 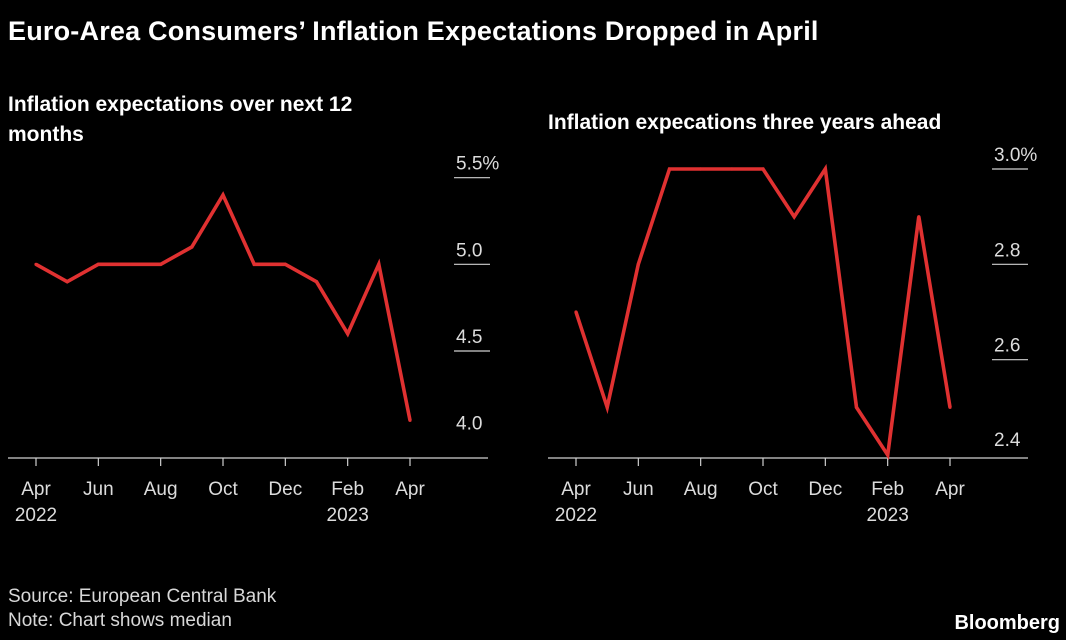 I want to click on bloomberg-logo: Bloomberg, so click(x=1007, y=623).